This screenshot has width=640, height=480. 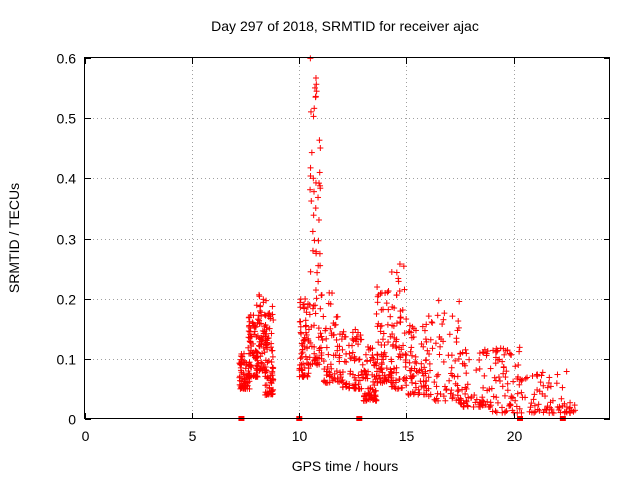 I want to click on y-tick-label: 0.1, so click(x=67, y=360).